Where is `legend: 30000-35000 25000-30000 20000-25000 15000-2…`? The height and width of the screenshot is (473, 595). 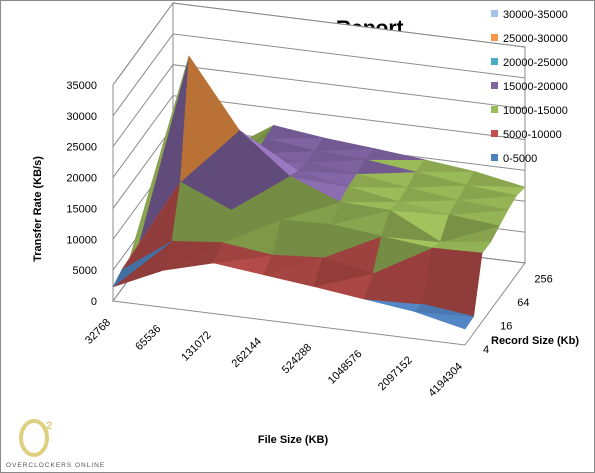 legend: 30000-35000 25000-30000 20000-25000 15000-2… is located at coordinates (529, 87).